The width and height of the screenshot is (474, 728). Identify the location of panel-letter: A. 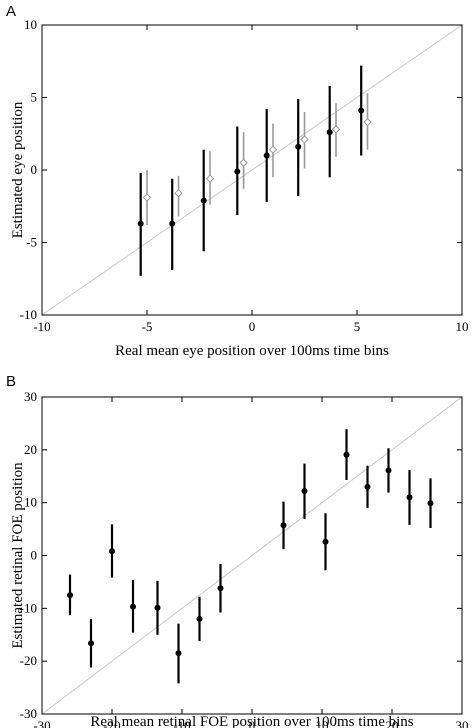
(11, 11).